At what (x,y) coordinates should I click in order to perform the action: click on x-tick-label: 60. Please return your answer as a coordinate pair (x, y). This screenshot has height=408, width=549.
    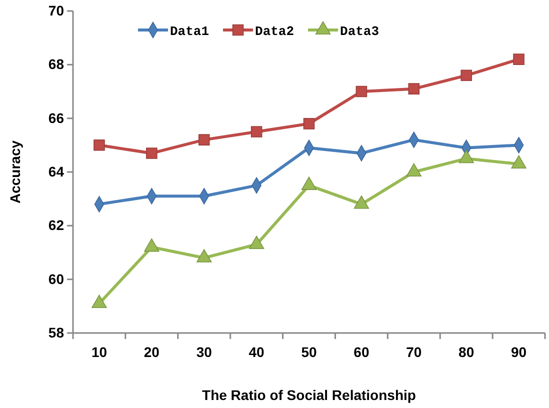
    Looking at the image, I should click on (362, 352).